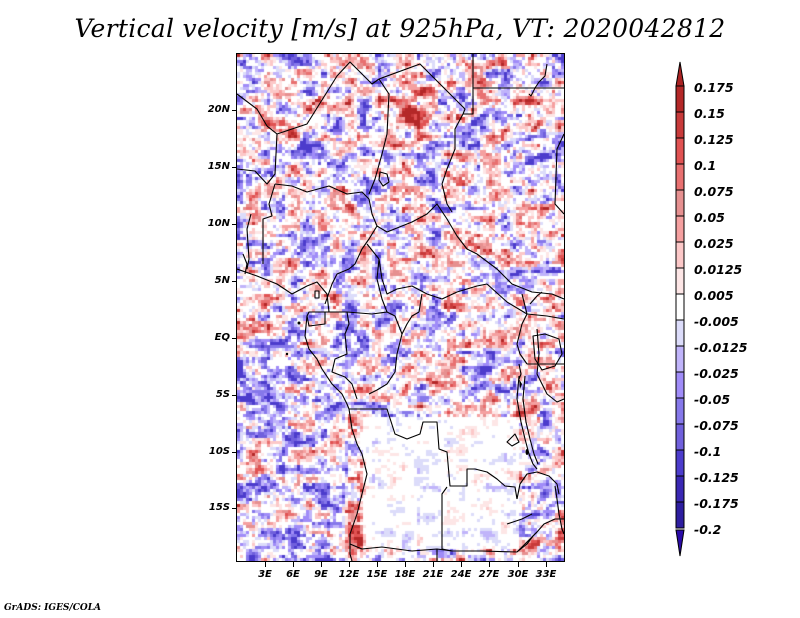 The height and width of the screenshot is (618, 800). What do you see at coordinates (547, 352) in the screenshot?
I see `lake-victoria` at bounding box center [547, 352].